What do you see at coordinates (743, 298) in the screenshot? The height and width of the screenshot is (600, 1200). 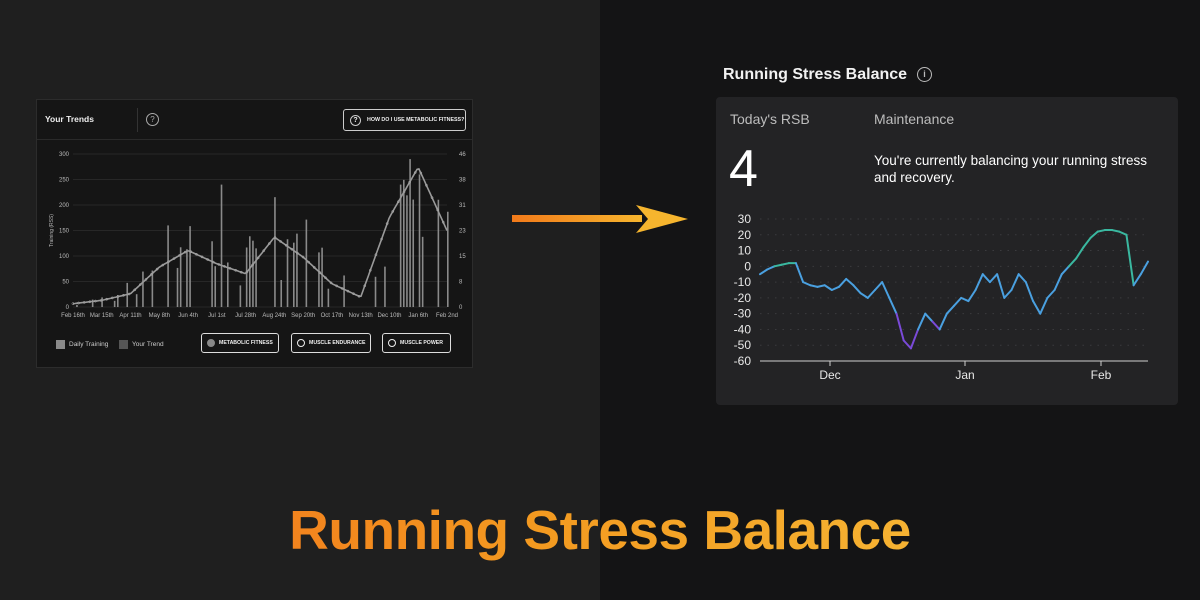 I see `y-tick-label: -20` at bounding box center [743, 298].